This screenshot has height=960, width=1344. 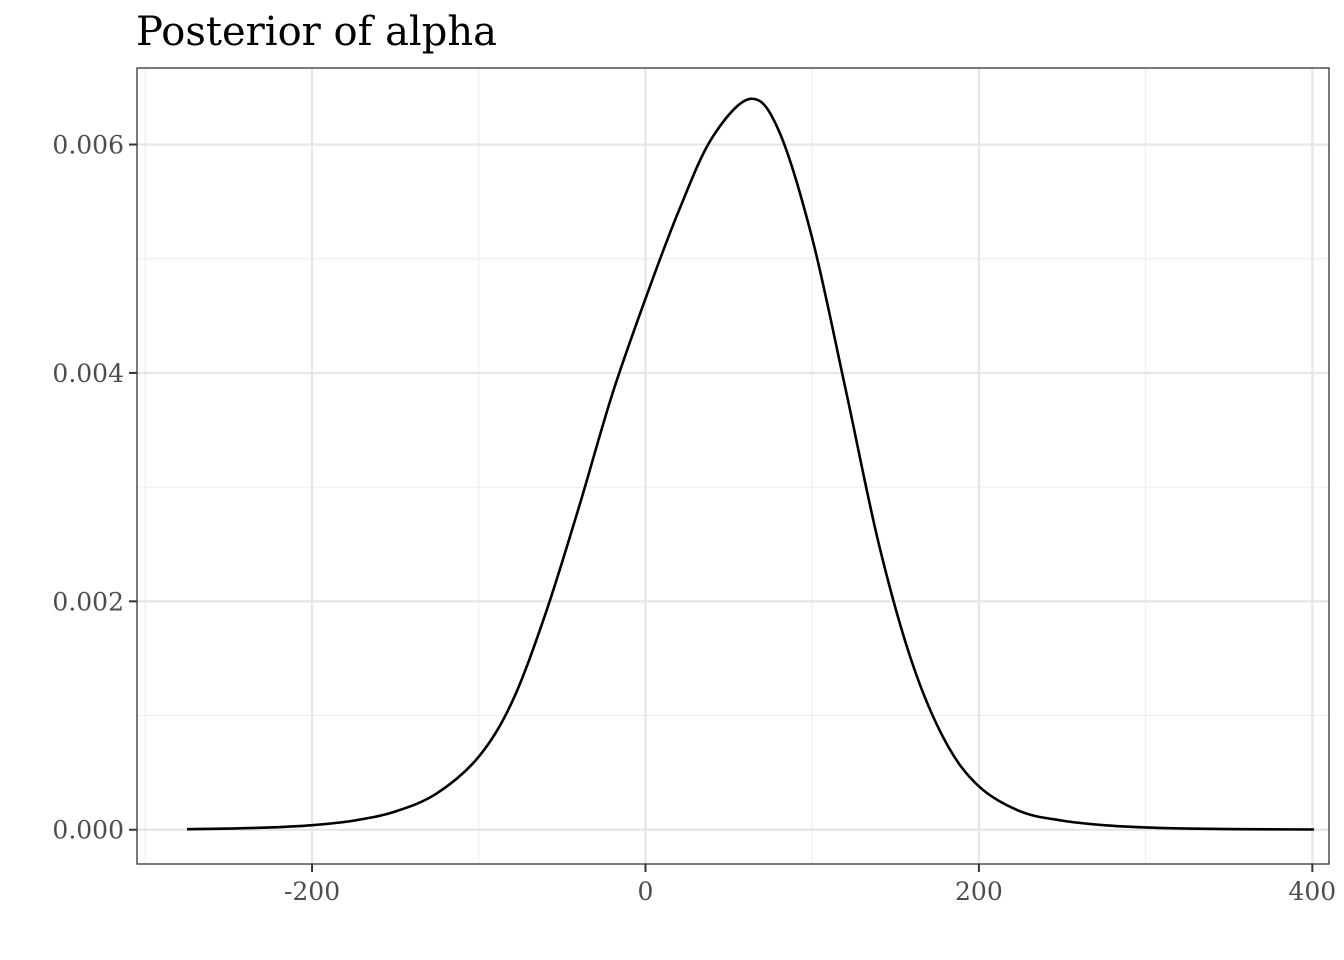 What do you see at coordinates (88, 830) in the screenshot?
I see `y-tick-label: 0.000` at bounding box center [88, 830].